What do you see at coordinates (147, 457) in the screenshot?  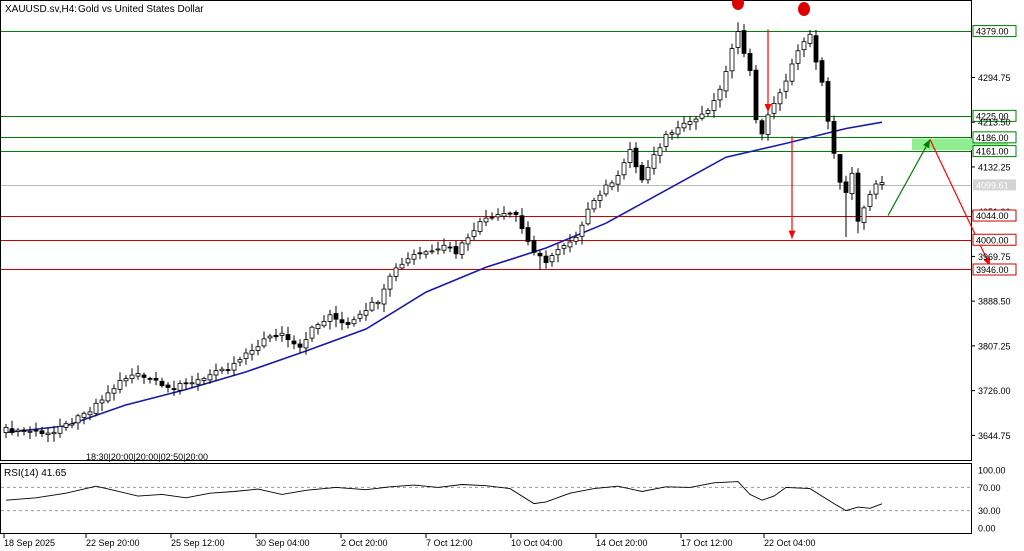 I see `x-axis-overlap-labels: 18:30|20:00|20:00|02:50|20:00` at bounding box center [147, 457].